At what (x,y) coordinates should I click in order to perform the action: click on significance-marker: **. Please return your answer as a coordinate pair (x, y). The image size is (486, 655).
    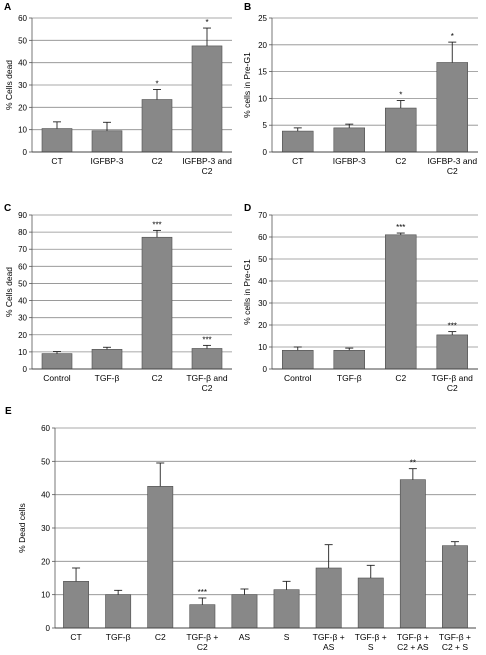
    Looking at the image, I should click on (413, 463).